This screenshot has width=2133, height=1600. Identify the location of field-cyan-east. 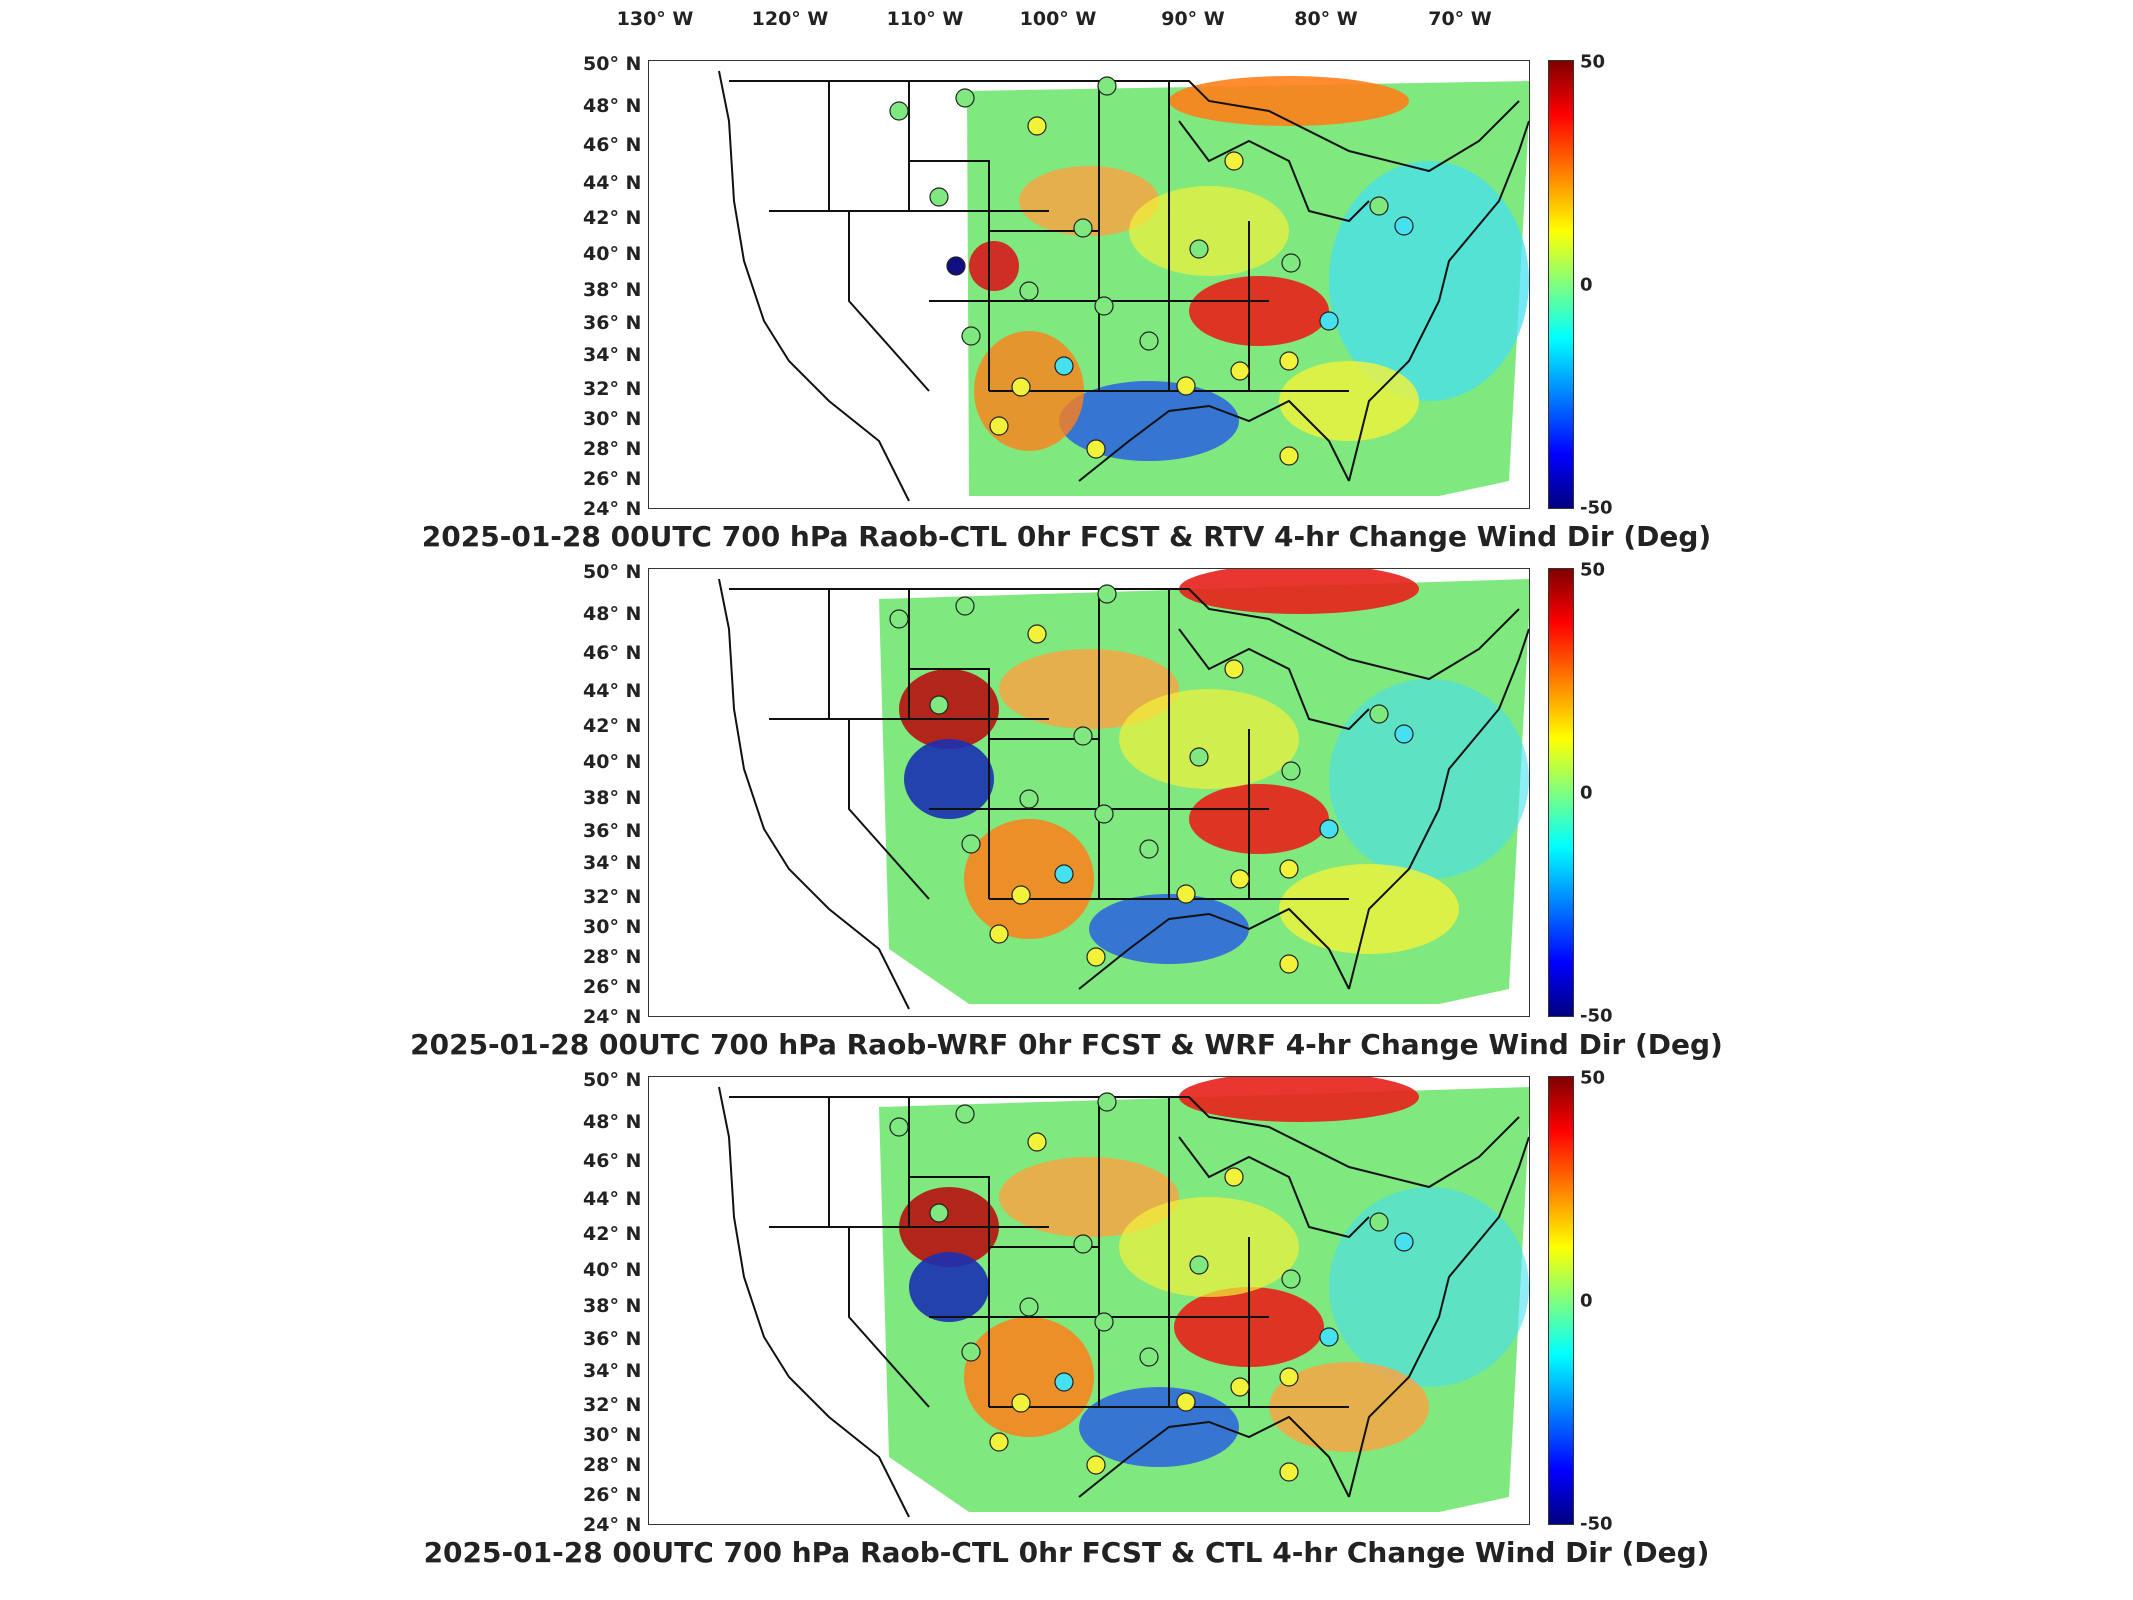
(1429, 1287).